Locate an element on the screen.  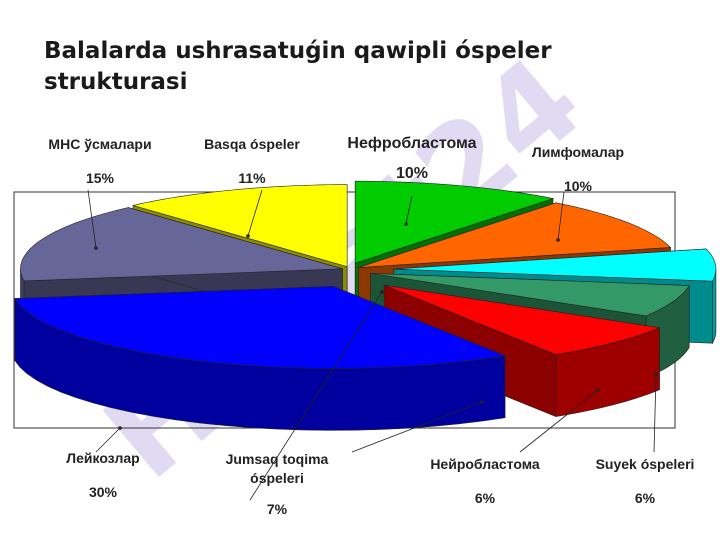
label-text: Suyek óspeleri is located at coordinates (645, 464).